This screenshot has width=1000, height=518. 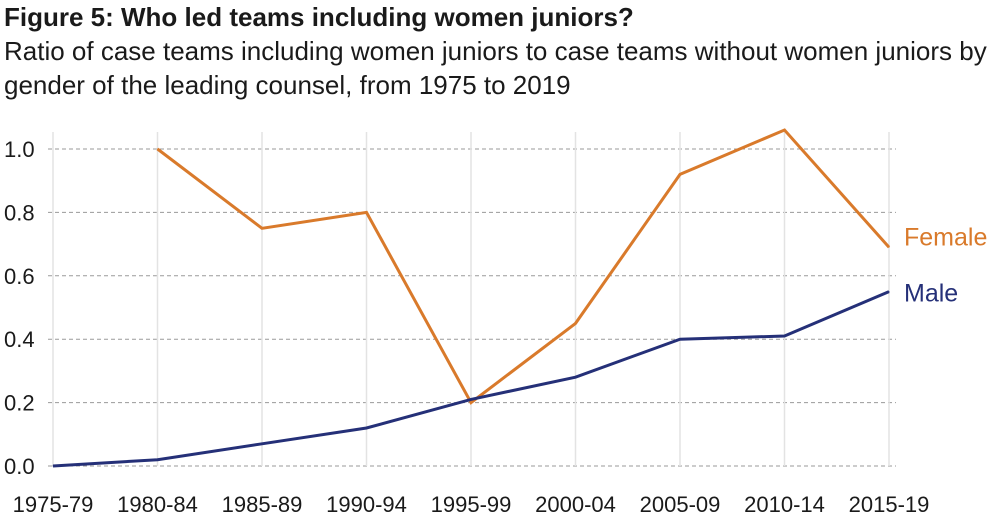 I want to click on x-tick-label: 1995-99, so click(x=471, y=504).